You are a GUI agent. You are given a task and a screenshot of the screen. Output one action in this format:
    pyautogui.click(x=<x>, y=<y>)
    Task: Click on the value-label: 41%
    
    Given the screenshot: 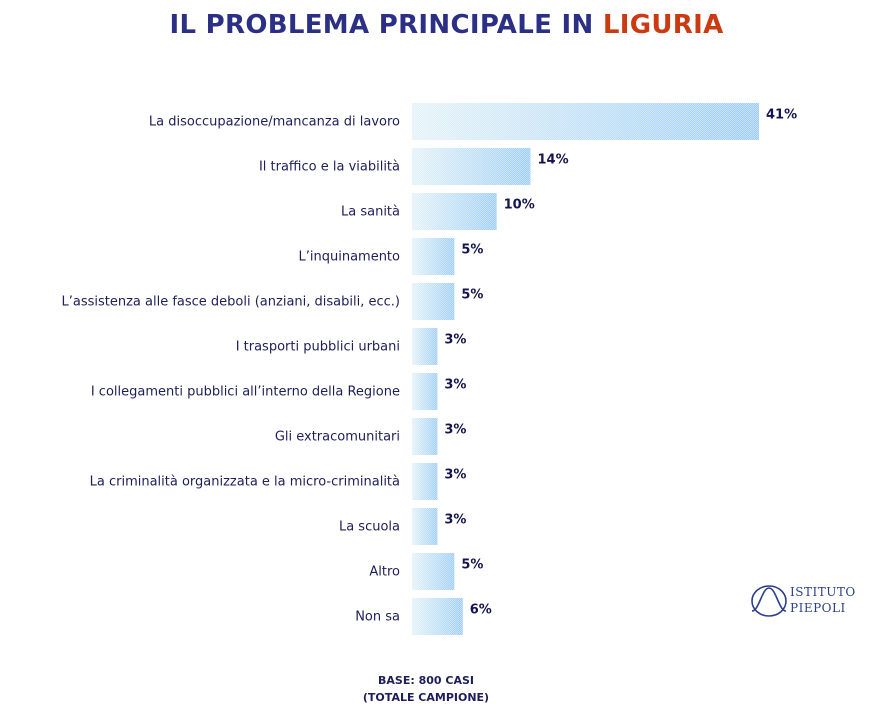 What is the action you would take?
    pyautogui.click(x=781, y=115)
    